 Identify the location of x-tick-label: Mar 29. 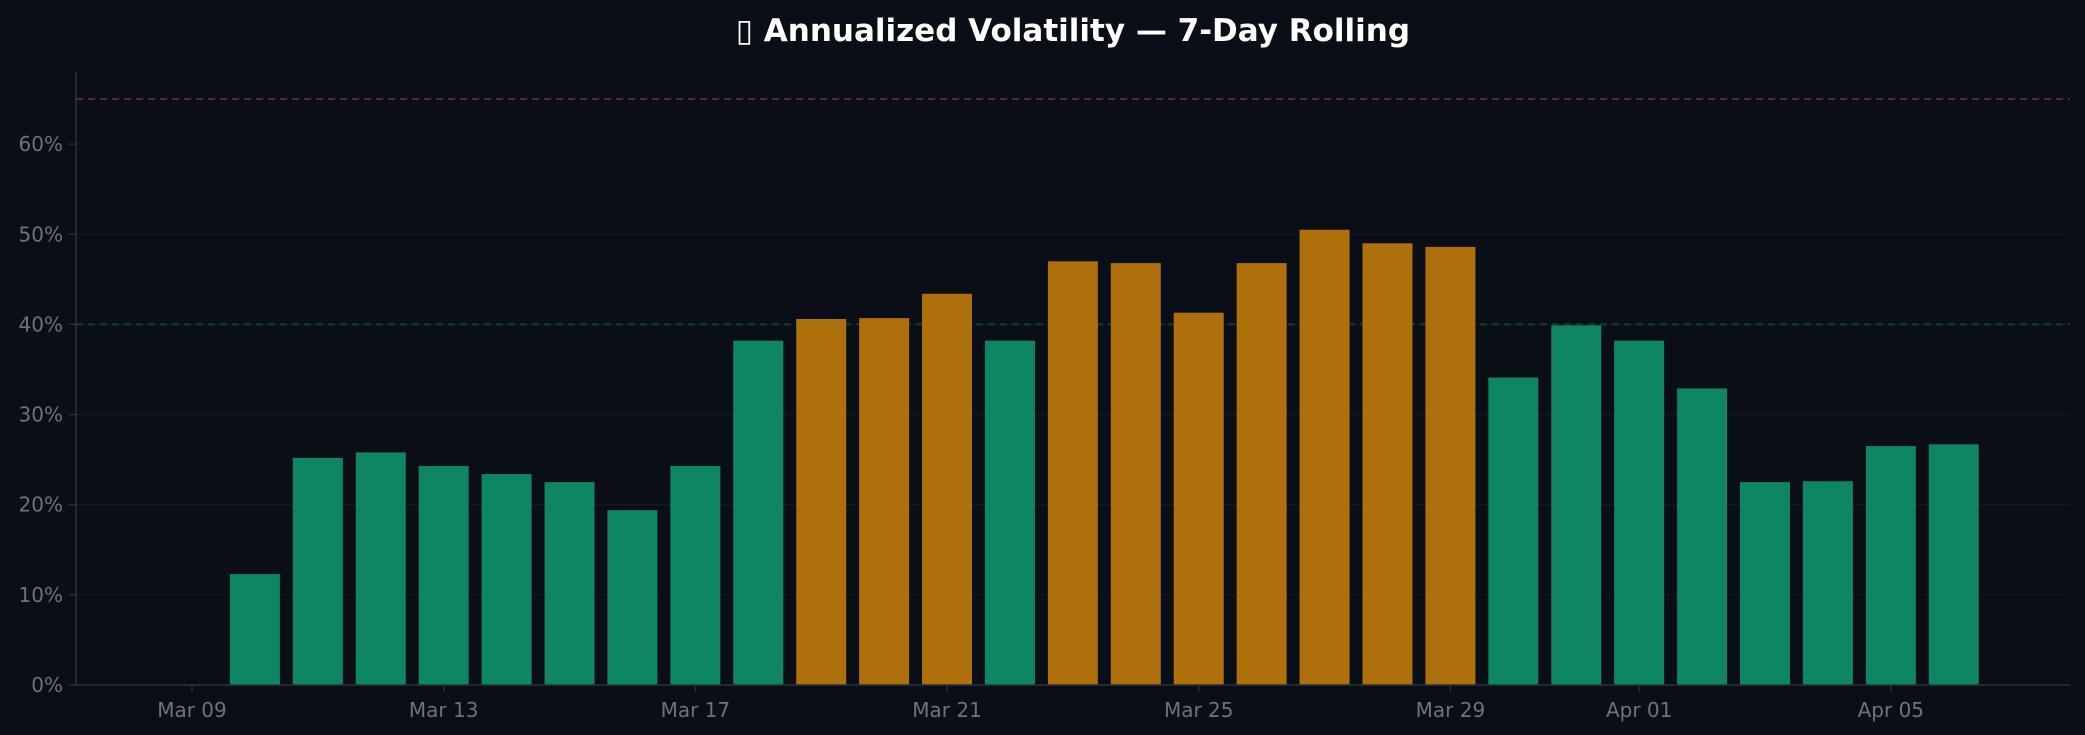
(1451, 710).